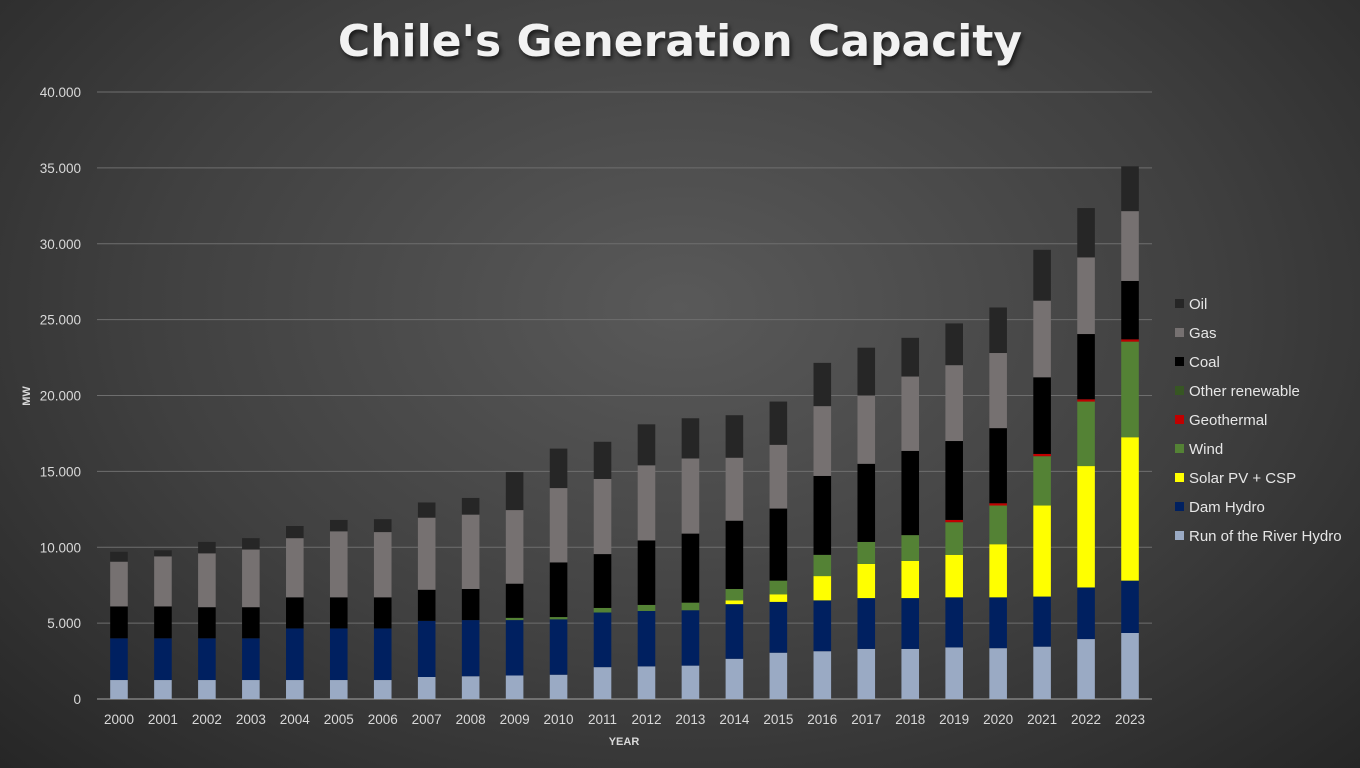  Describe the element at coordinates (1227, 507) in the screenshot. I see `legend-label: Dam Hydro` at that location.